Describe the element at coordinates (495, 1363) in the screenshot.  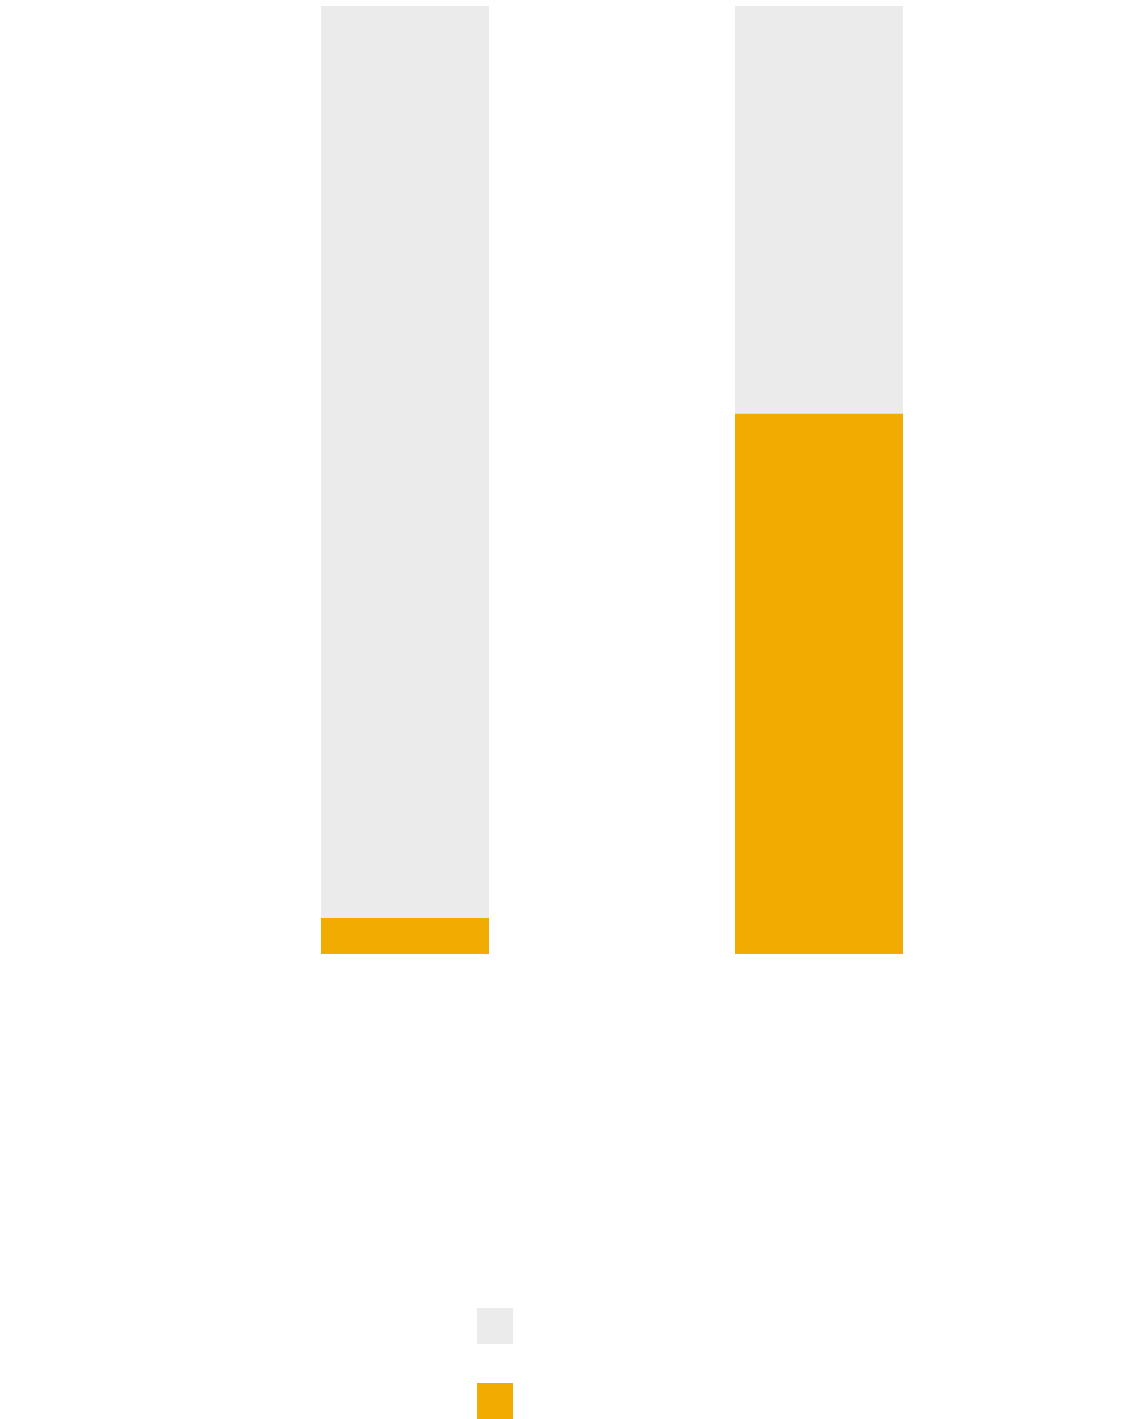
I see `legend` at that location.